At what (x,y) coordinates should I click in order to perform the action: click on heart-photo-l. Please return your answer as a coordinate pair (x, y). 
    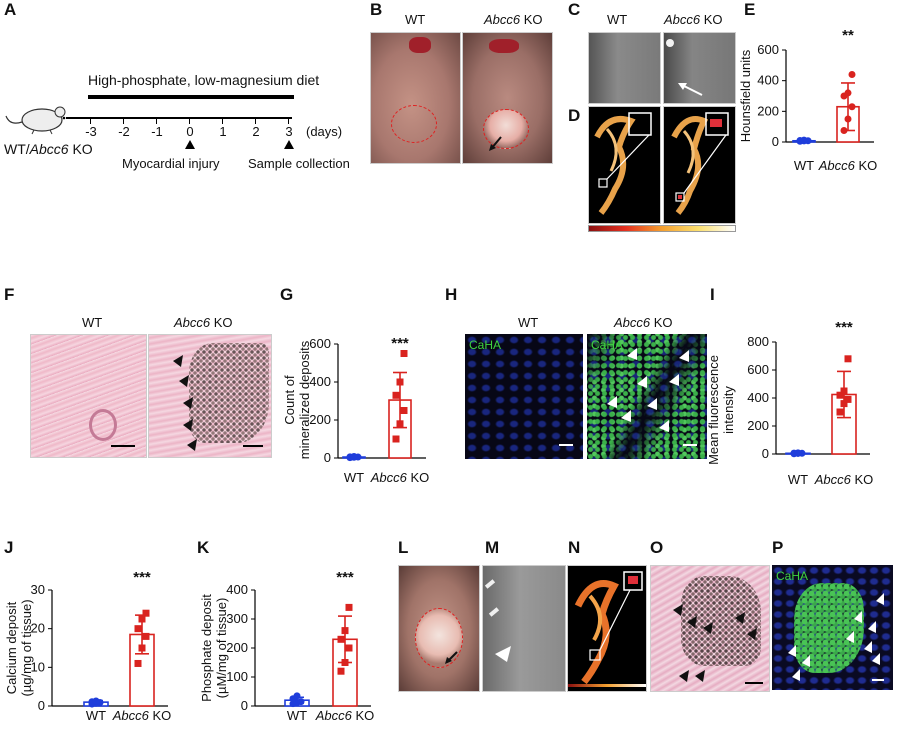
    Looking at the image, I should click on (439, 628).